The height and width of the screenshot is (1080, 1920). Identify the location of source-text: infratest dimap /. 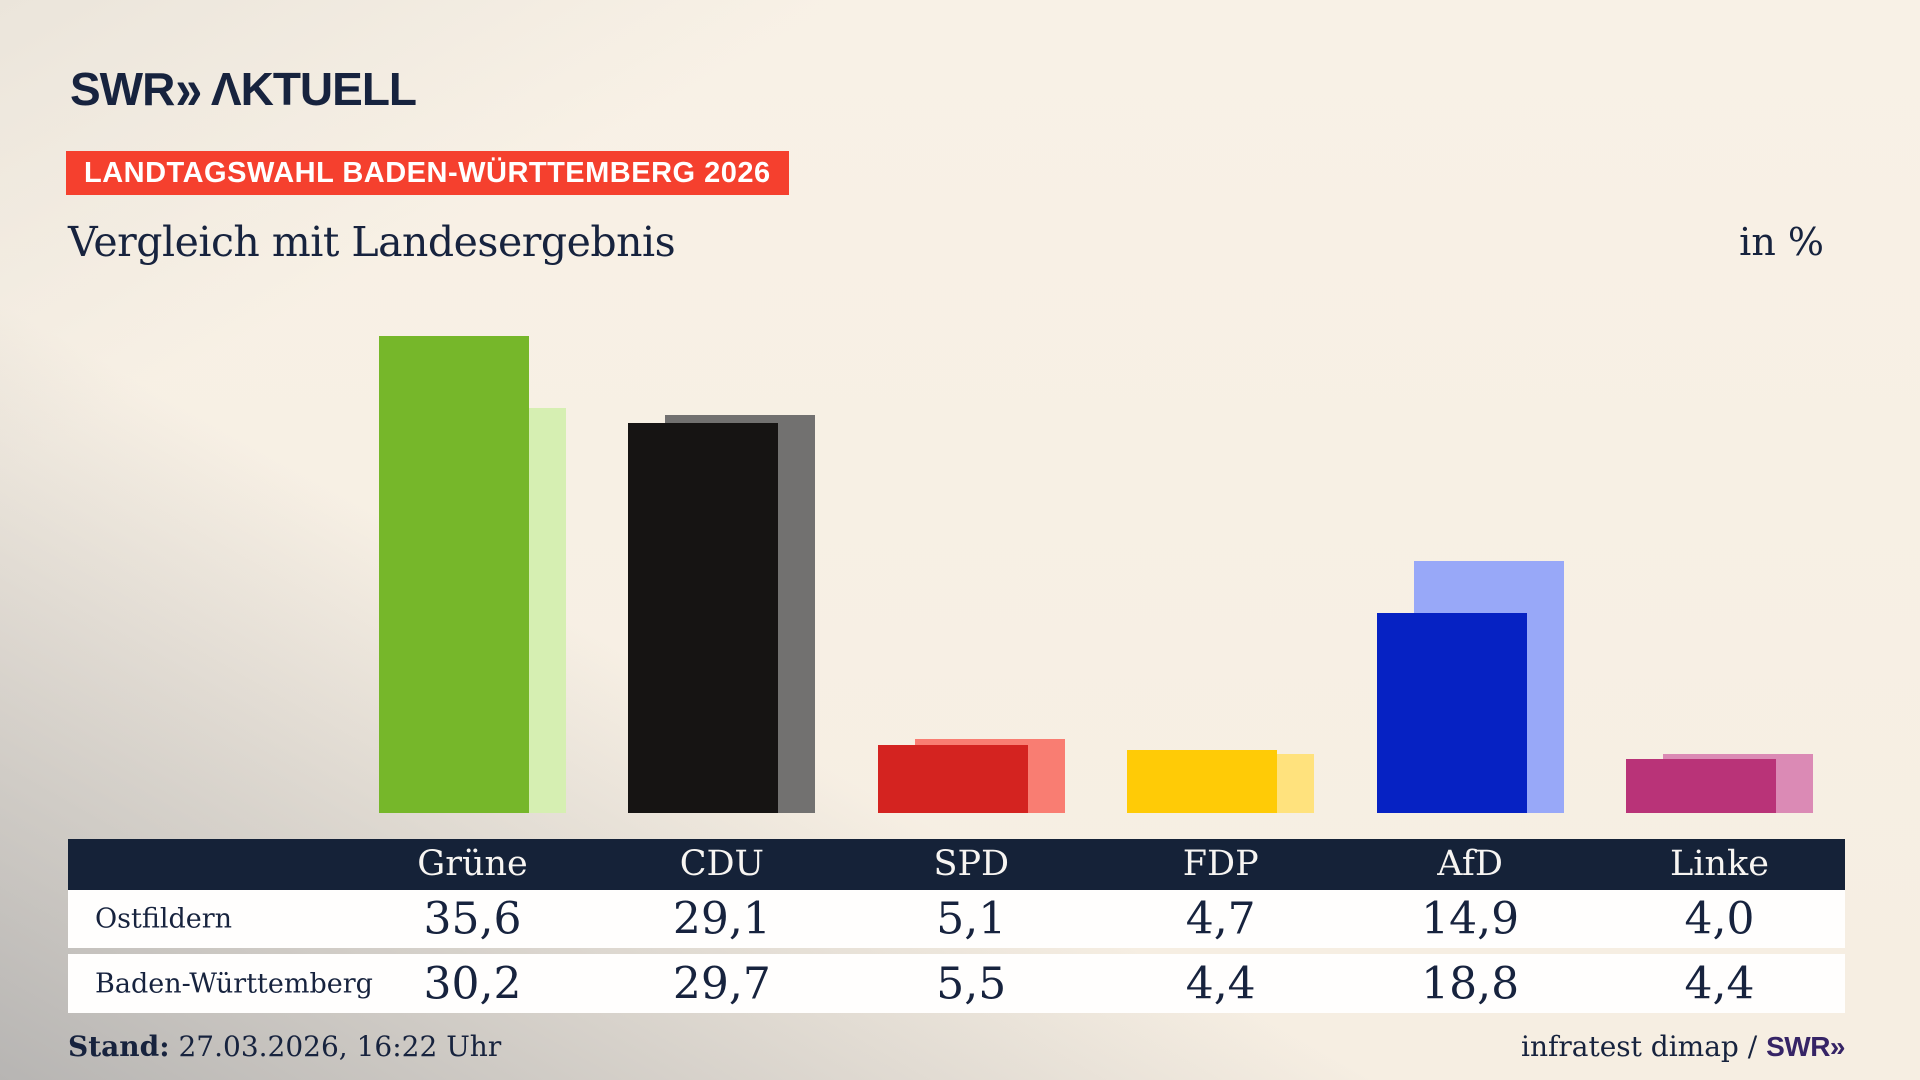
(1644, 1046).